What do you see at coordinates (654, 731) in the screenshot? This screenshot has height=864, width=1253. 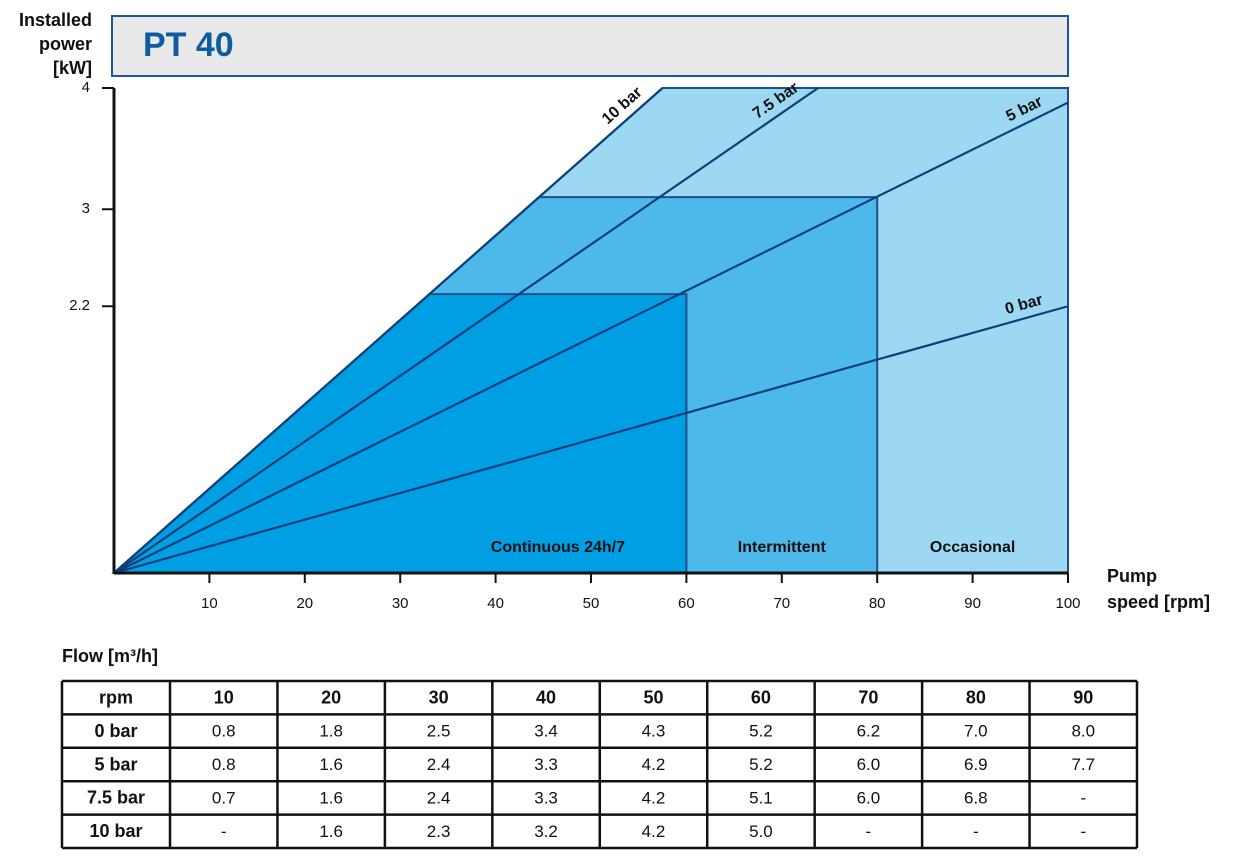 I see `table-cell: 4.3` at bounding box center [654, 731].